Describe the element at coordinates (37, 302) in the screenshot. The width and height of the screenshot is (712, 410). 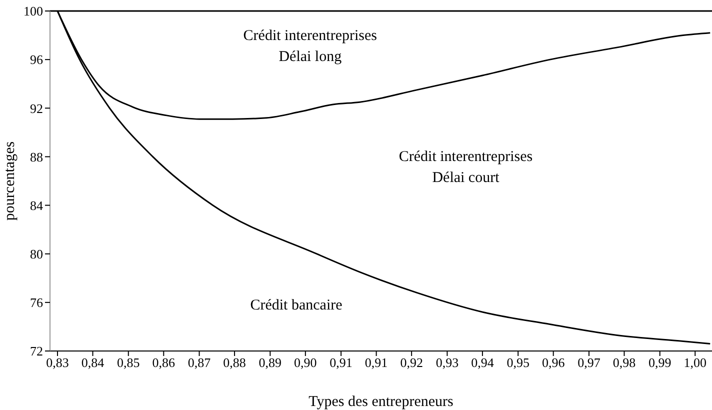
I see `y-tick-label: 76` at that location.